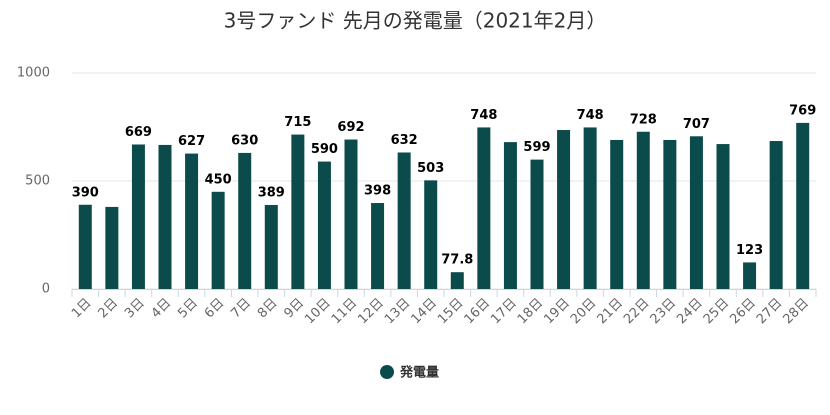 This screenshot has height=415, width=830. Describe the element at coordinates (215, 309) in the screenshot. I see `x-tick-label: 6日` at that location.